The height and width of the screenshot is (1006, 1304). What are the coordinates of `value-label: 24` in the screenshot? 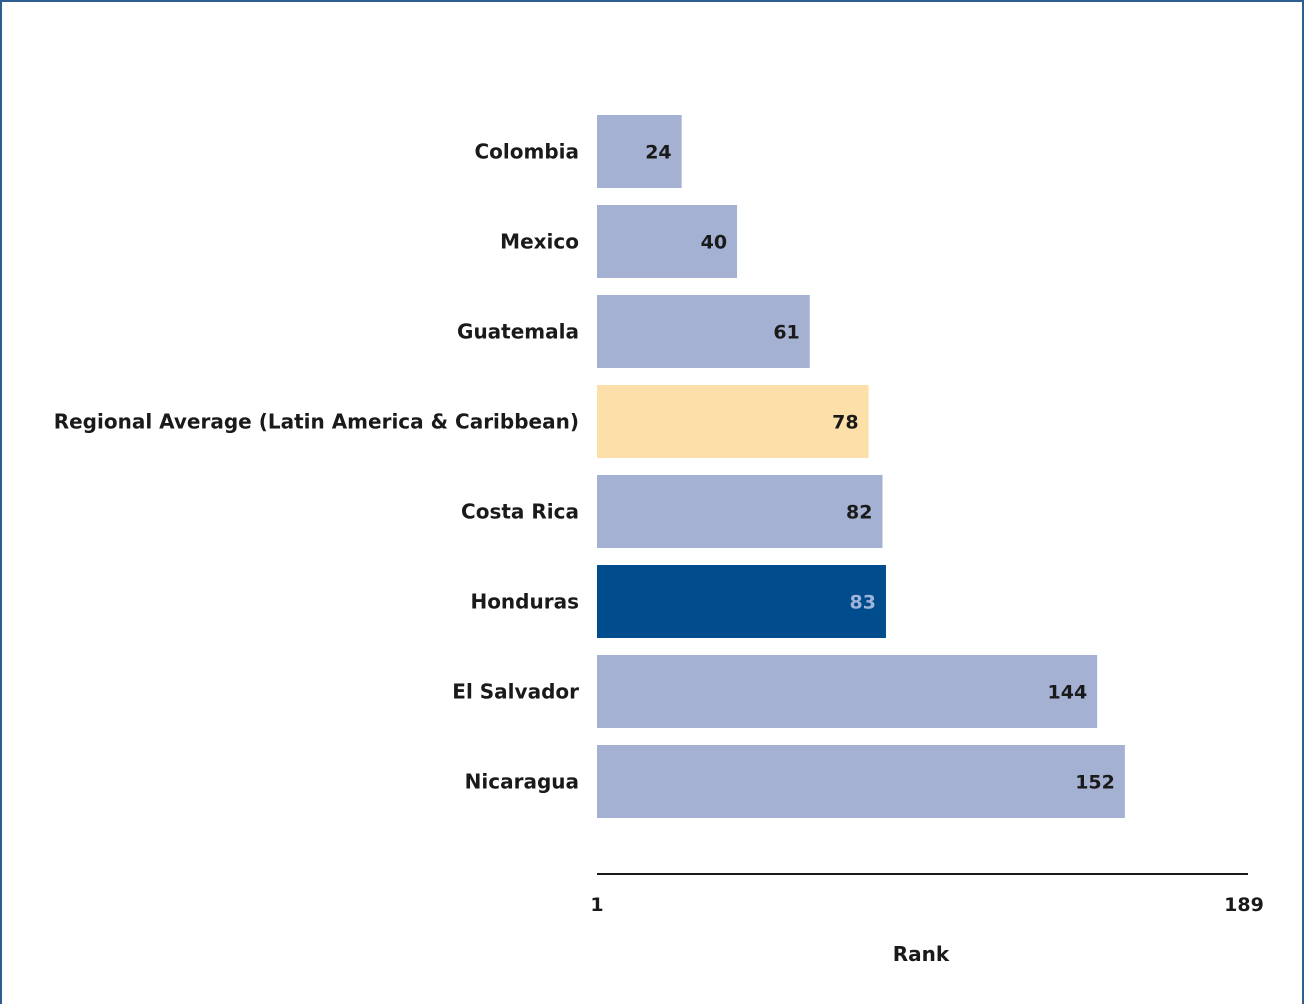 It's located at (658, 153).